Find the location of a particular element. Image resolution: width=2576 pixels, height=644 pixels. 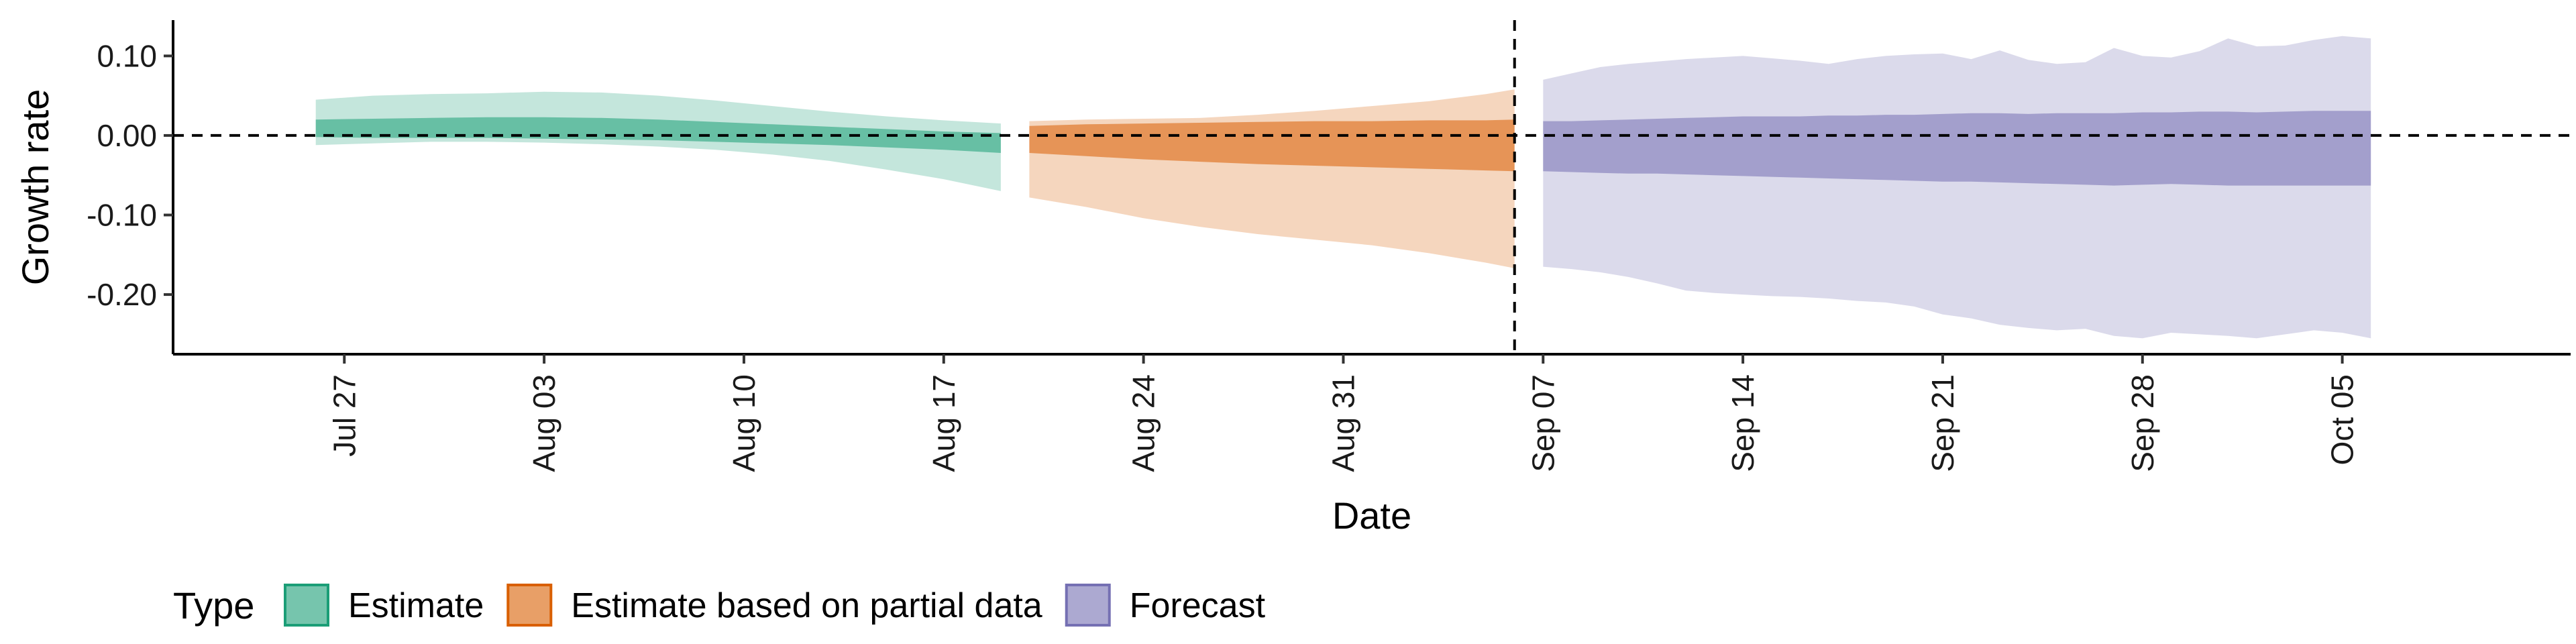

legend-label-estimate: Estimate is located at coordinates (416, 605).